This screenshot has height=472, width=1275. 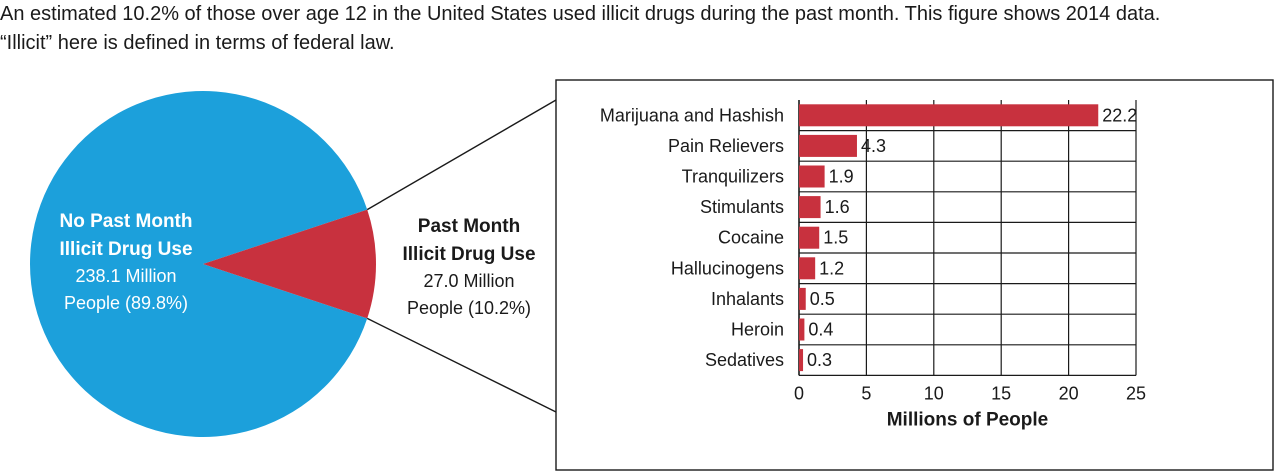 I want to click on connector-line-top, so click(x=461, y=155).